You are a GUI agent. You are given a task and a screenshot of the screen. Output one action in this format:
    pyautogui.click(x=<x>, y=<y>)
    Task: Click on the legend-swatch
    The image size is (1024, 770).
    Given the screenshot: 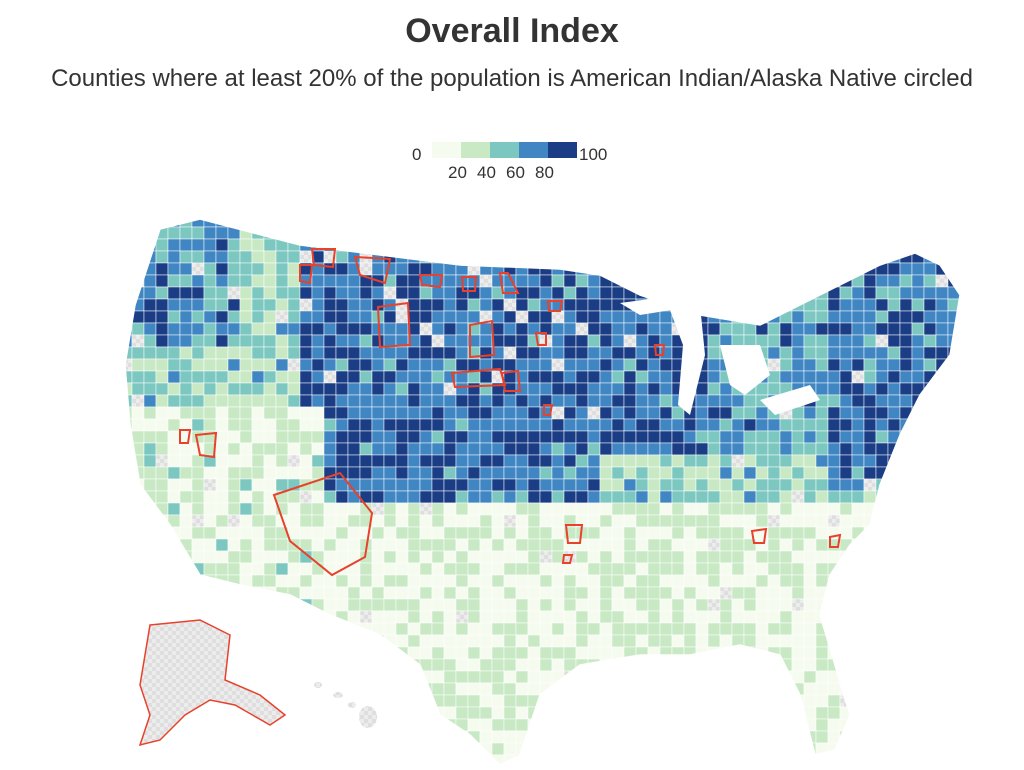 What is the action you would take?
    pyautogui.click(x=504, y=150)
    